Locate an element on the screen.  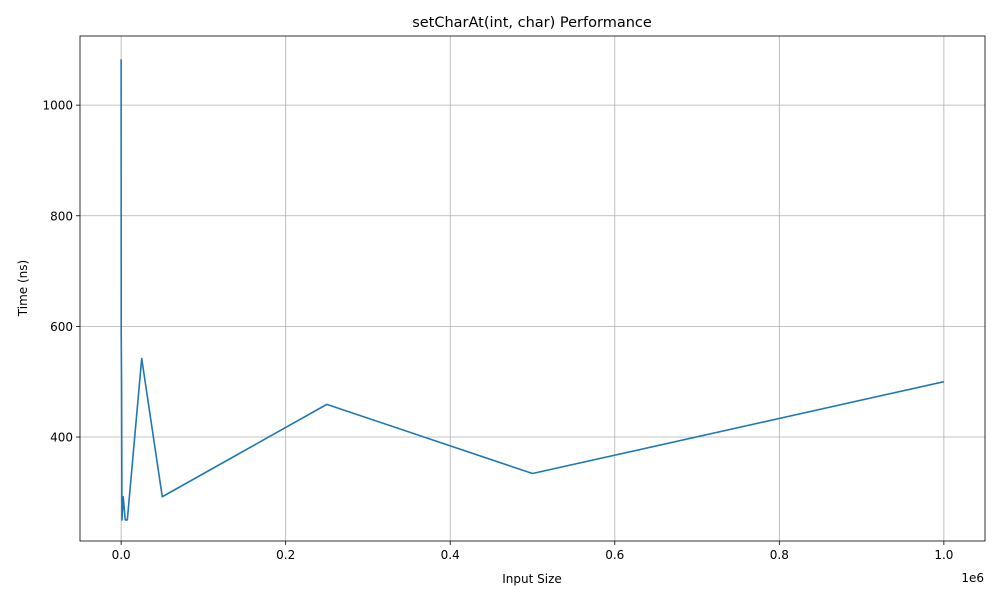
x-tick-label: 0.0 is located at coordinates (121, 555).